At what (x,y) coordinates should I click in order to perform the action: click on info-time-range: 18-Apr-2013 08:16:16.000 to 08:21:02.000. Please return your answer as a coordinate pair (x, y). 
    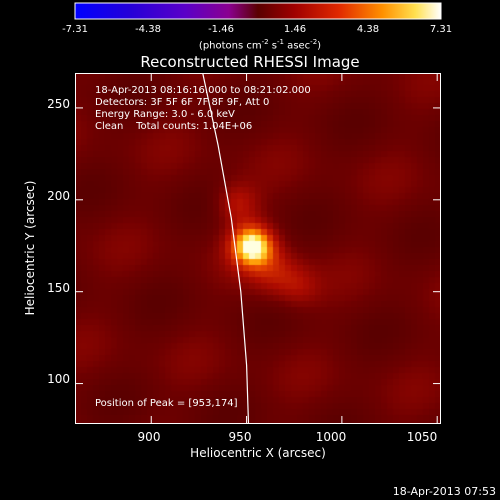
    Looking at the image, I should click on (203, 90).